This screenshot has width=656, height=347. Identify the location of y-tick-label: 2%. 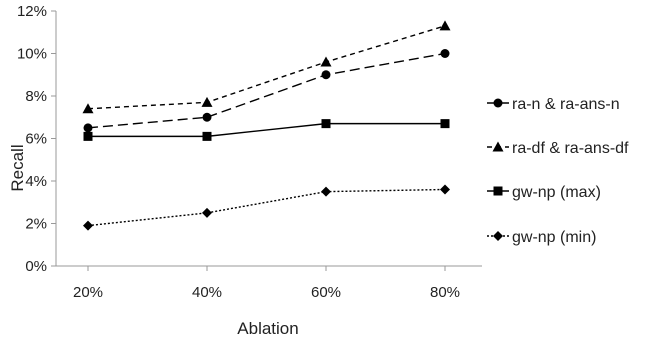
(36, 224).